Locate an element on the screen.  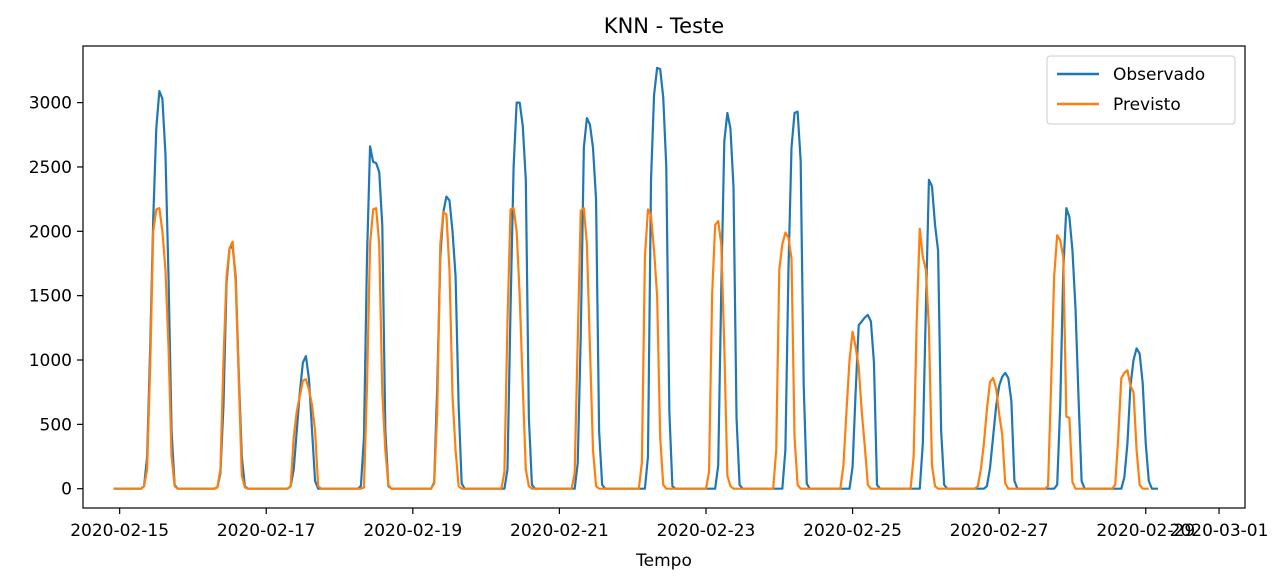
y-tick-label: 2000 is located at coordinates (50, 232).